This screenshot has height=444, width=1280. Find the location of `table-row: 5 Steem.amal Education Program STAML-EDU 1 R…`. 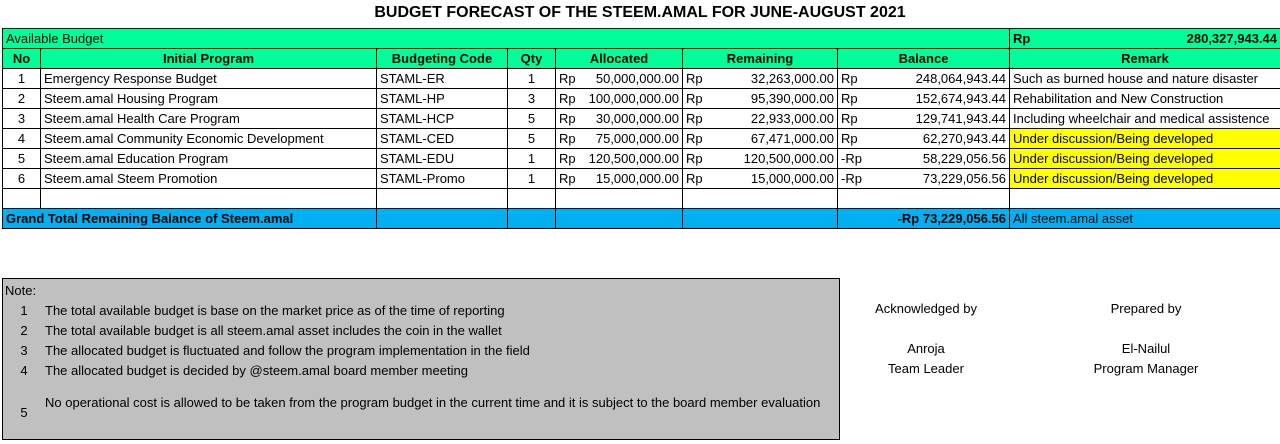

table-row: 5 Steem.amal Education Program STAML-EDU 1 R… is located at coordinates (641, 158).